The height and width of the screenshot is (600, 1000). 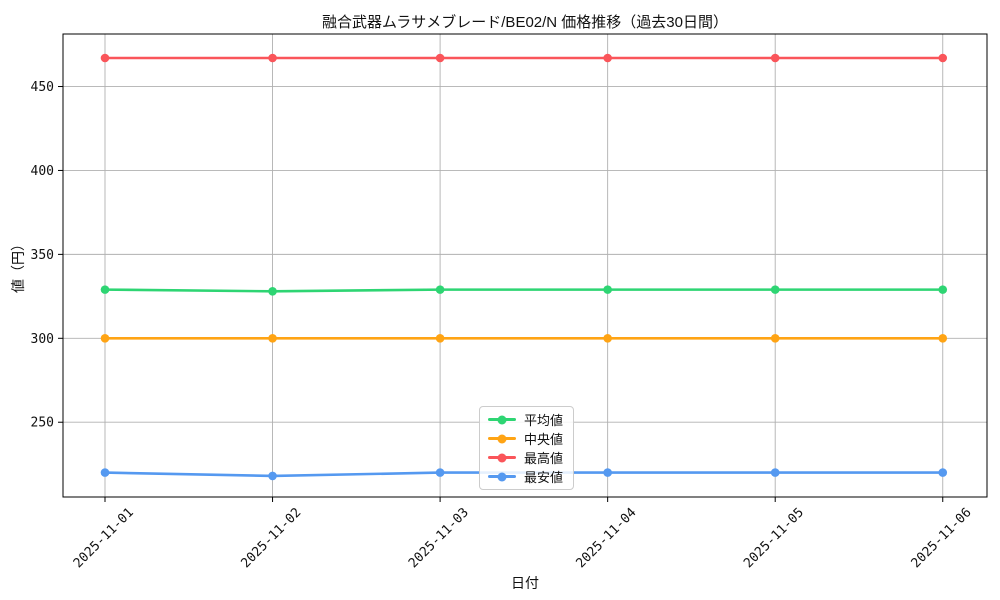 What do you see at coordinates (525, 583) in the screenshot?
I see `x-axis-label: 日付` at bounding box center [525, 583].